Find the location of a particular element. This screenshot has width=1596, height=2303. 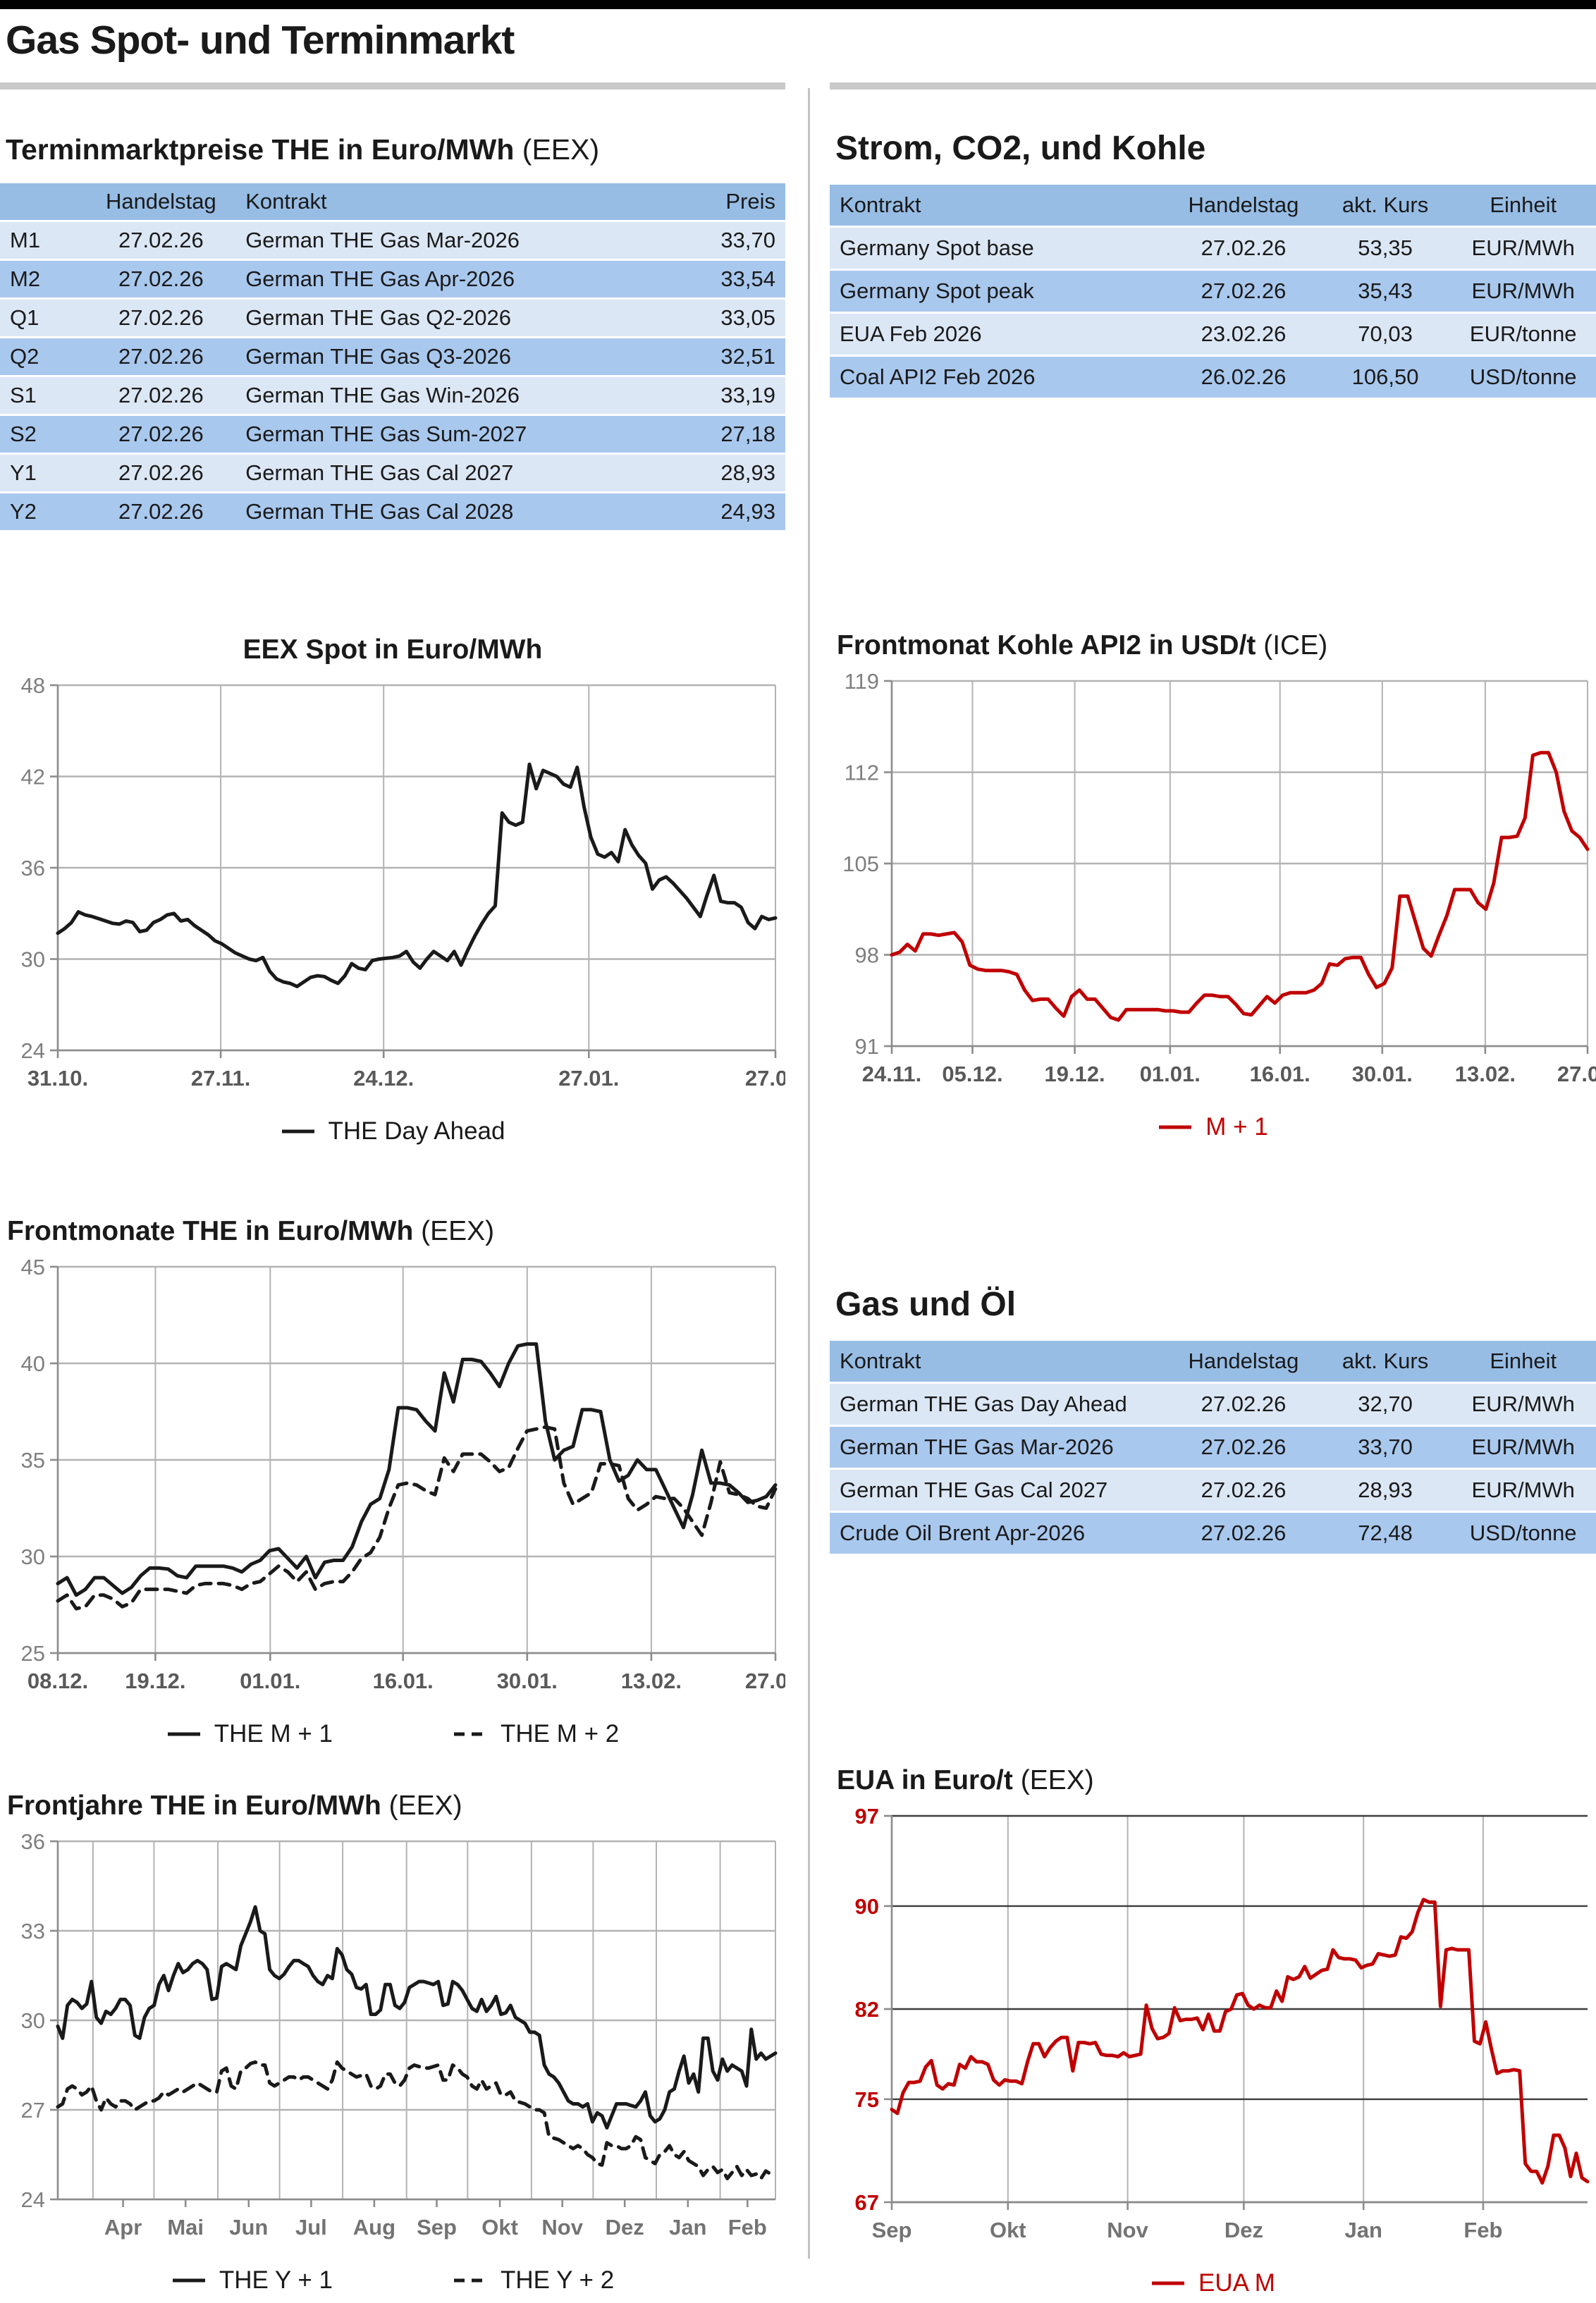

table-cell: 32,70 is located at coordinates (1386, 1404).